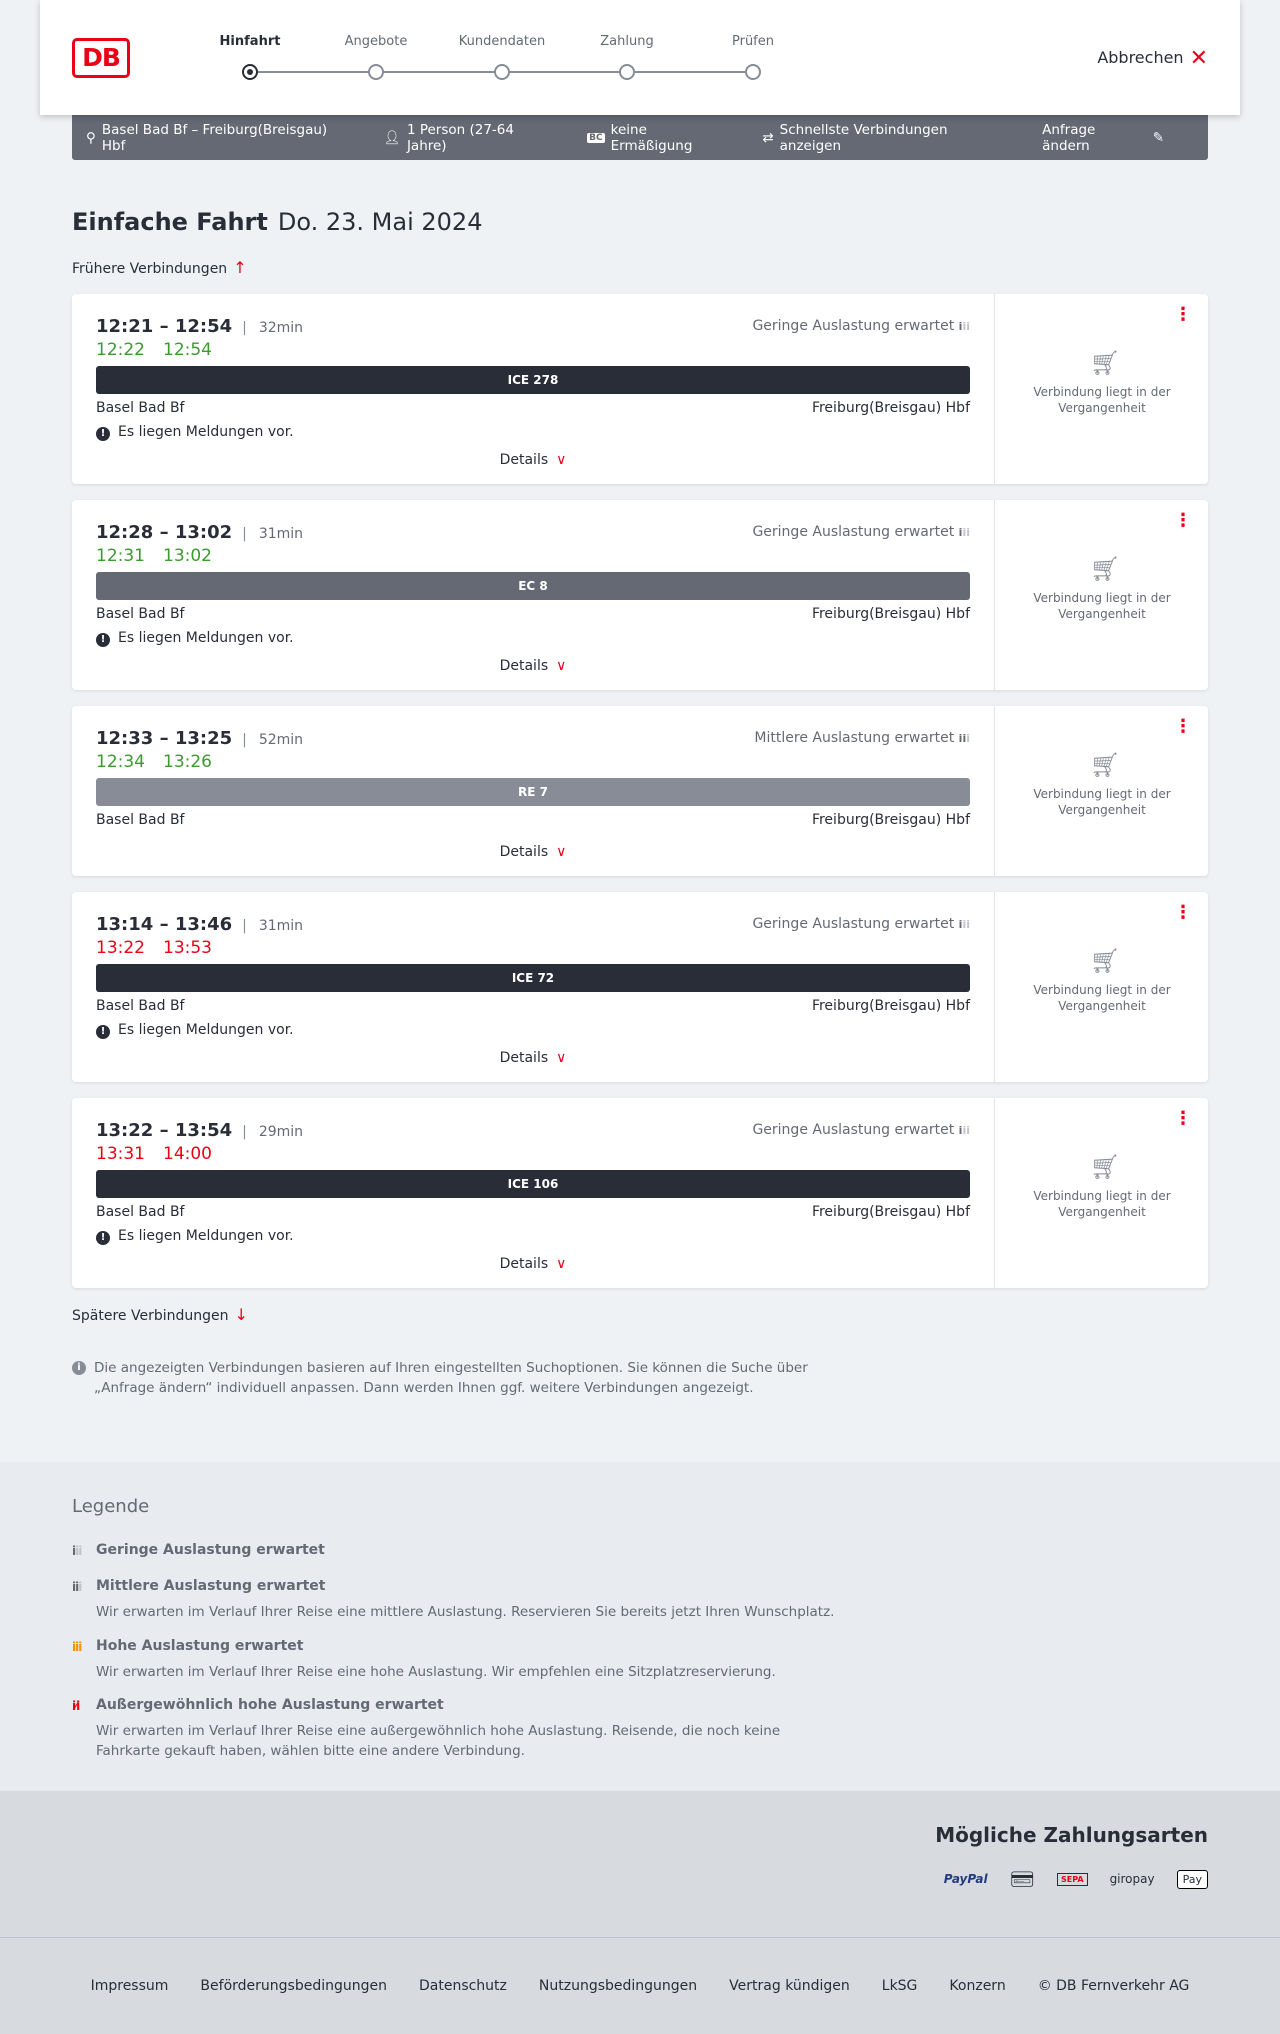 The width and height of the screenshot is (1280, 2034). Describe the element at coordinates (199, 738) in the screenshot. I see `connection-times: 12:33 – 13:25 52min` at that location.